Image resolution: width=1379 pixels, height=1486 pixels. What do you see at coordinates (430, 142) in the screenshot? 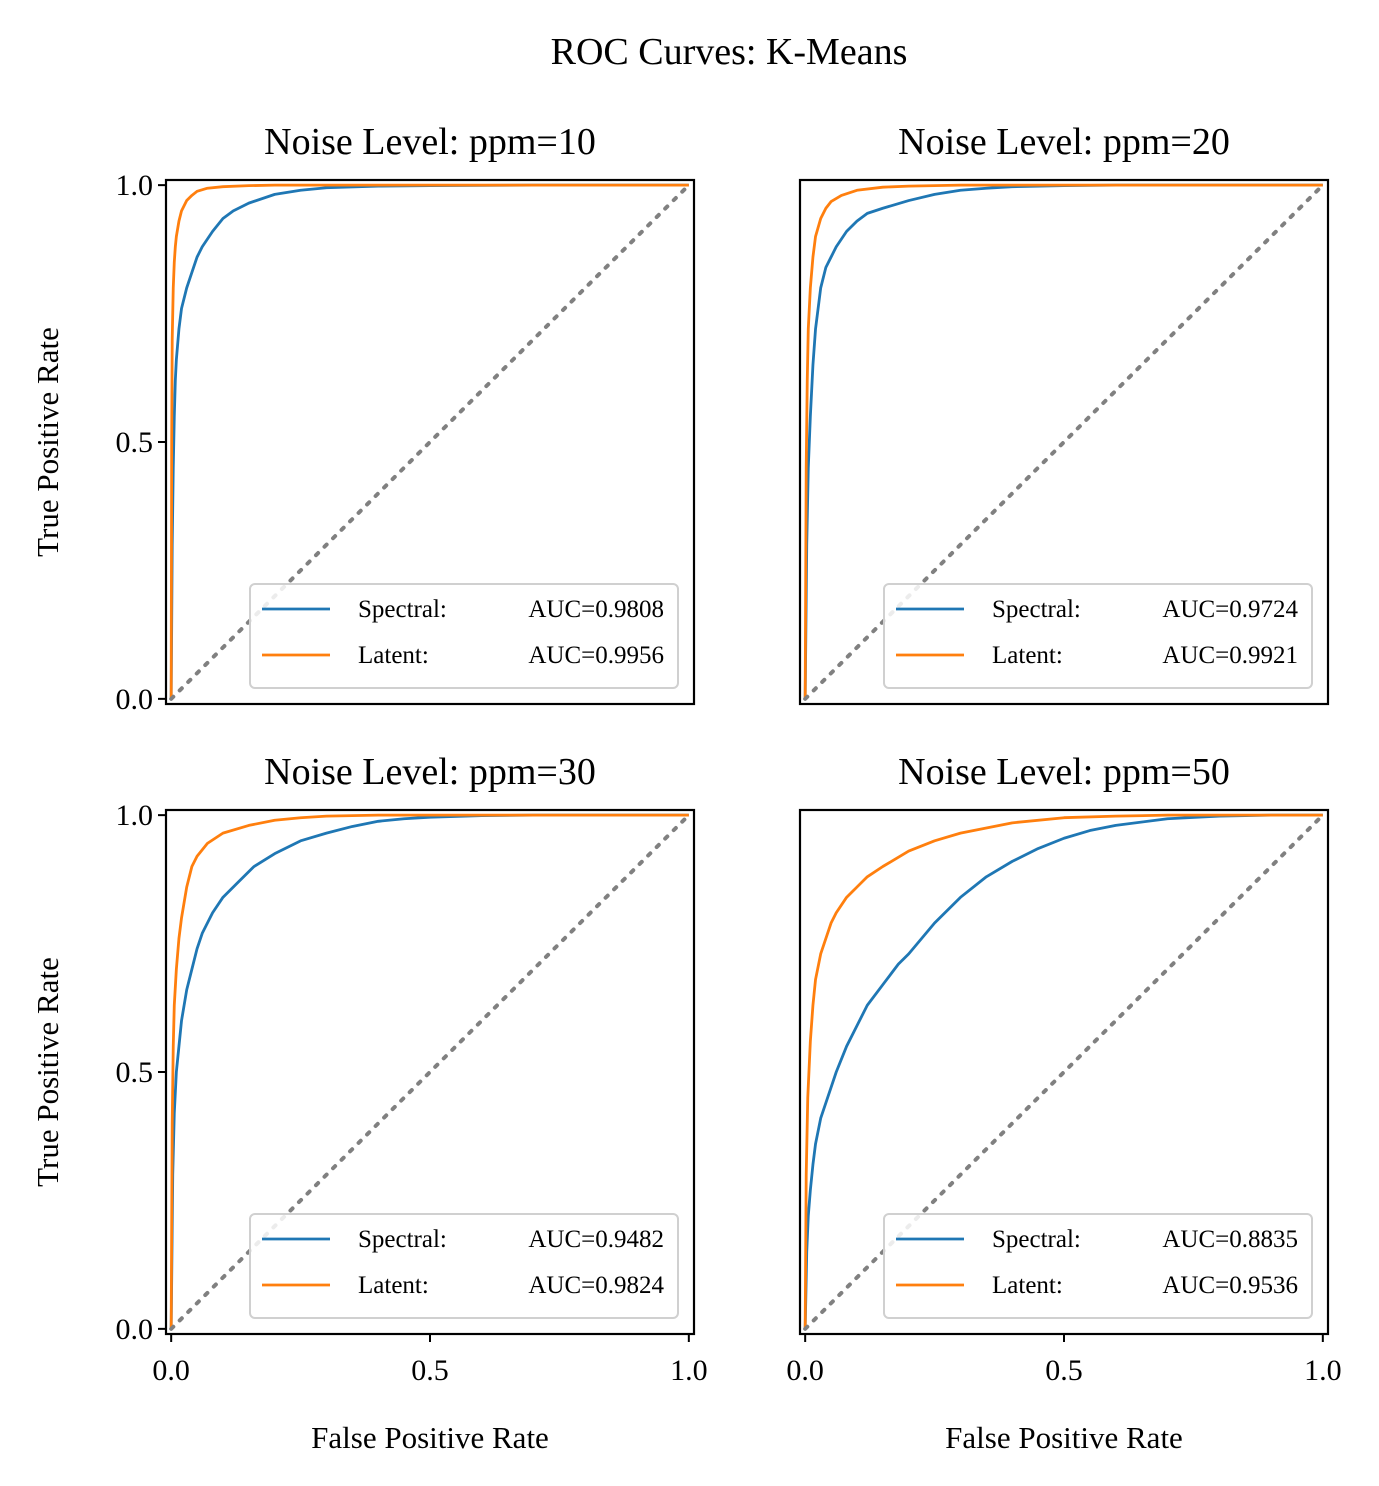
I see `subplot-title: Noise Level: ppm=10` at bounding box center [430, 142].